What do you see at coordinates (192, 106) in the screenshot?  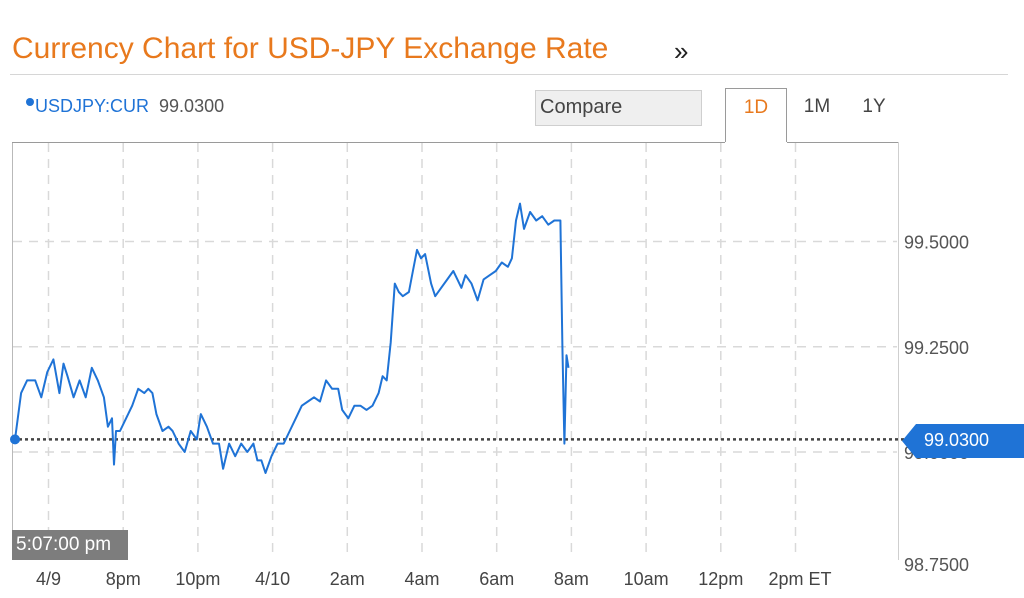 I see `legend-value: 99.0300` at bounding box center [192, 106].